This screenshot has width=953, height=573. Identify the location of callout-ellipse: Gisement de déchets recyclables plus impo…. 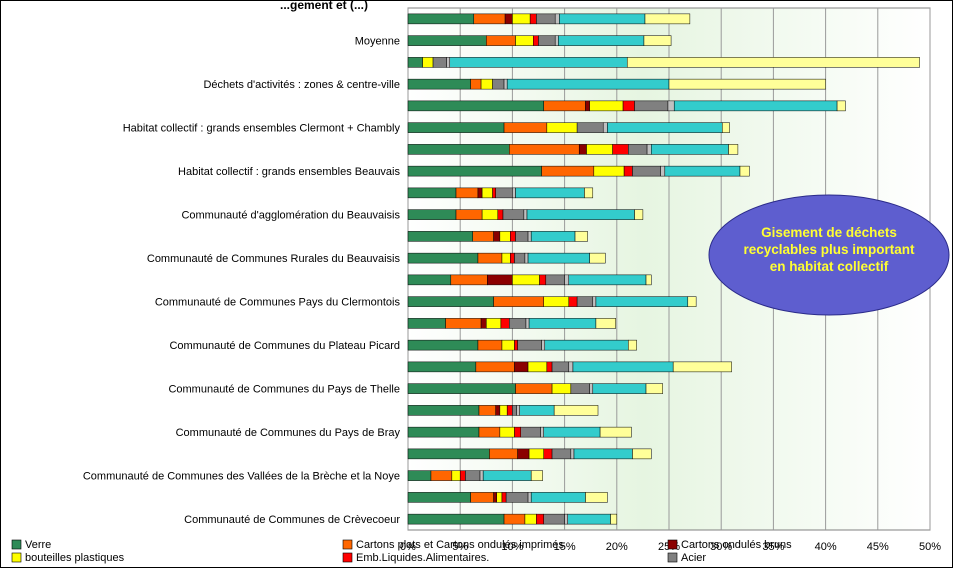
(829, 255).